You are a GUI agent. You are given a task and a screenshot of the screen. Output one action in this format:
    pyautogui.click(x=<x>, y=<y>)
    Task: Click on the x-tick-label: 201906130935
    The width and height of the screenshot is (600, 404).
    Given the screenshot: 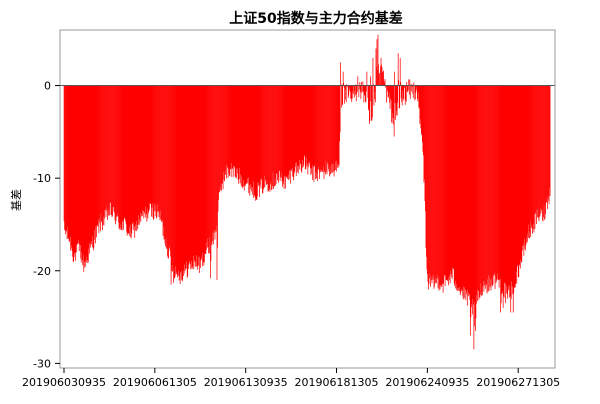 What is the action you would take?
    pyautogui.click(x=246, y=382)
    